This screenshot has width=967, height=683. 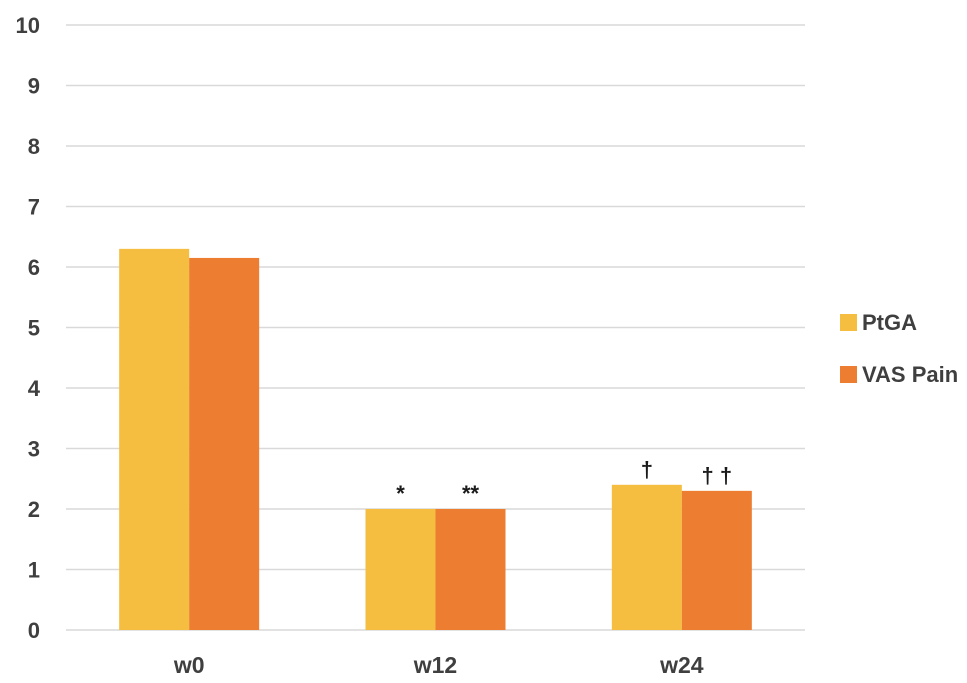 I want to click on y-tick-label: 9, so click(x=34, y=86).